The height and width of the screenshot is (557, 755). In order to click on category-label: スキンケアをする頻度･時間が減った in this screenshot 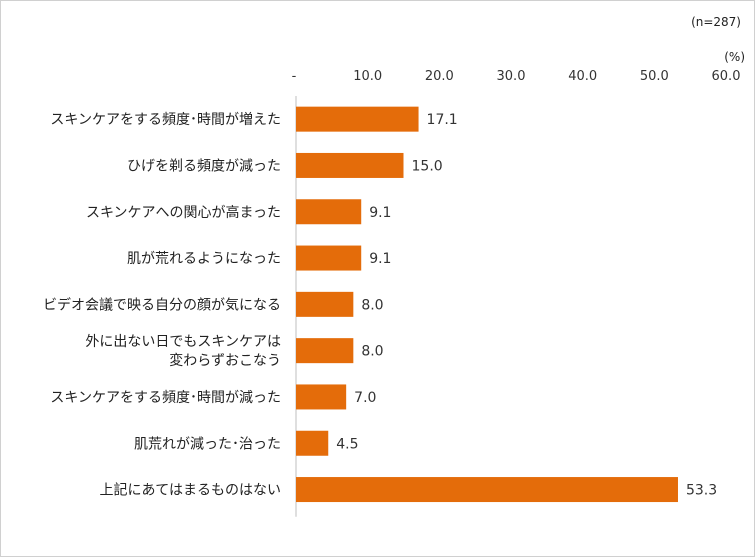, I will do `click(165, 397)`.